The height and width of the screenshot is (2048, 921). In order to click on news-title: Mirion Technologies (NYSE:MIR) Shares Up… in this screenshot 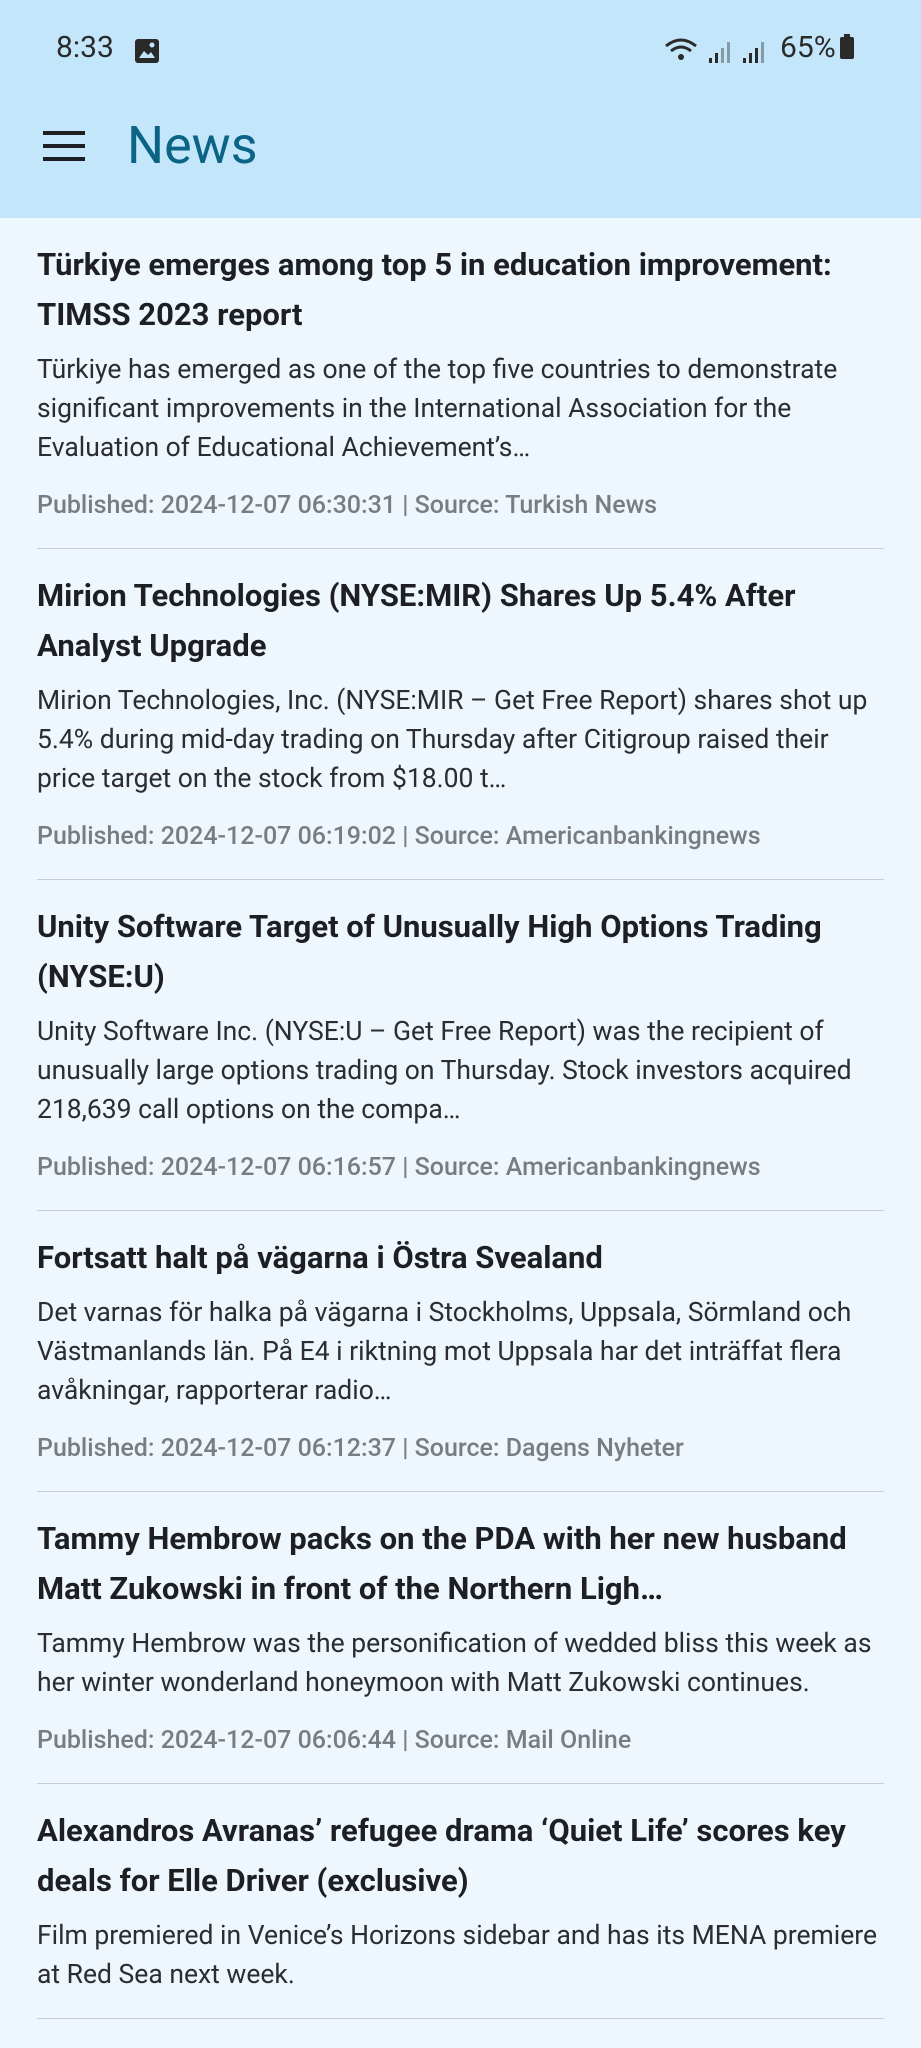, I will do `click(416, 620)`.